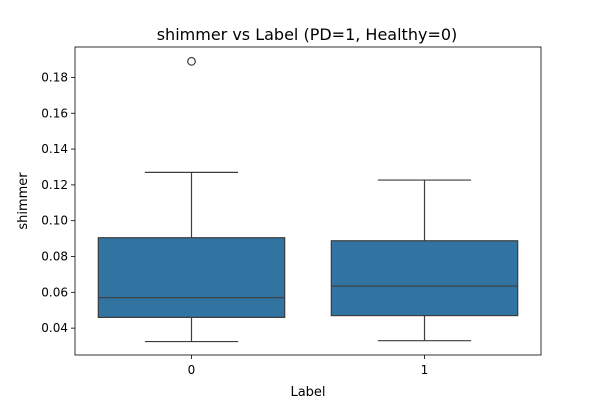 This screenshot has width=600, height=400. Describe the element at coordinates (425, 370) in the screenshot. I see `x-tick-label: 1` at that location.